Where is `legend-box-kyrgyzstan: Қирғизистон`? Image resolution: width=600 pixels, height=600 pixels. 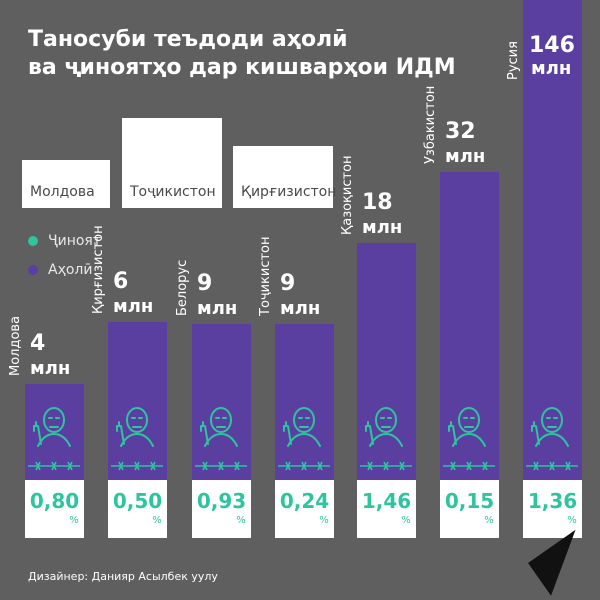
legend-box-kyrgyzstan: Қирғизистон is located at coordinates (285, 177).